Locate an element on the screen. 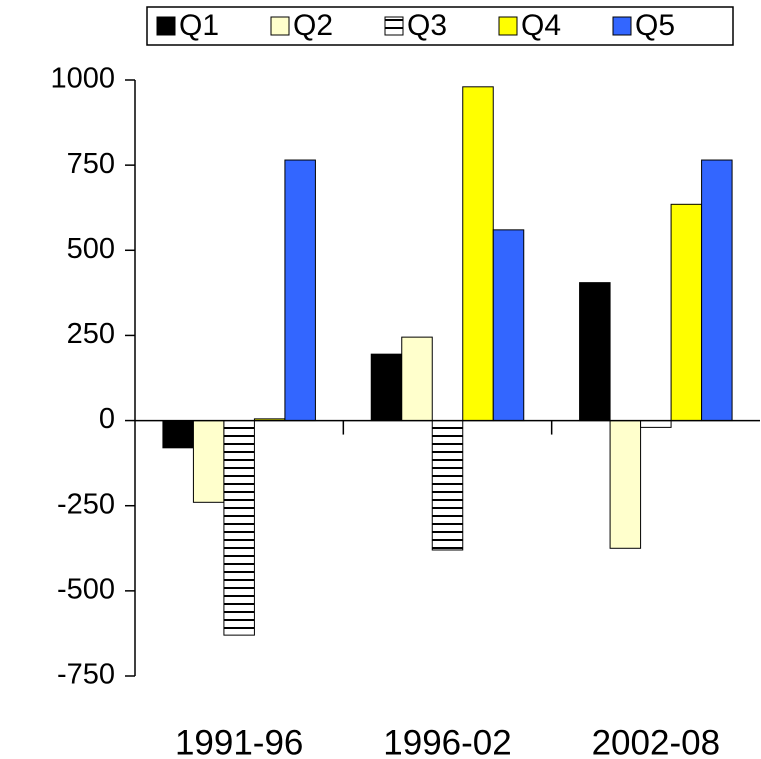  legend-label: Q4 is located at coordinates (541, 25).